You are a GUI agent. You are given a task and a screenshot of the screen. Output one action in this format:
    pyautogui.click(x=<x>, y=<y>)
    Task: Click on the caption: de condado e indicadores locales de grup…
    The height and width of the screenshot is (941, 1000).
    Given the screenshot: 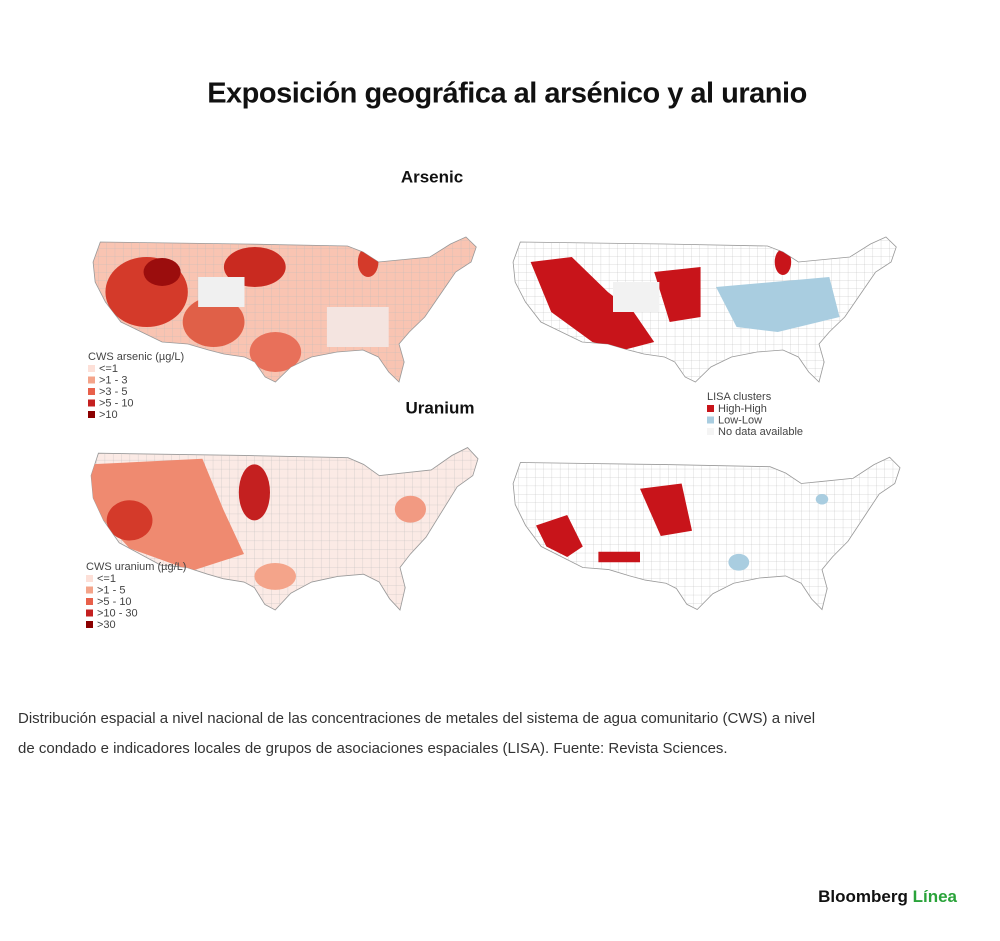 What is the action you would take?
    pyautogui.click(x=373, y=748)
    